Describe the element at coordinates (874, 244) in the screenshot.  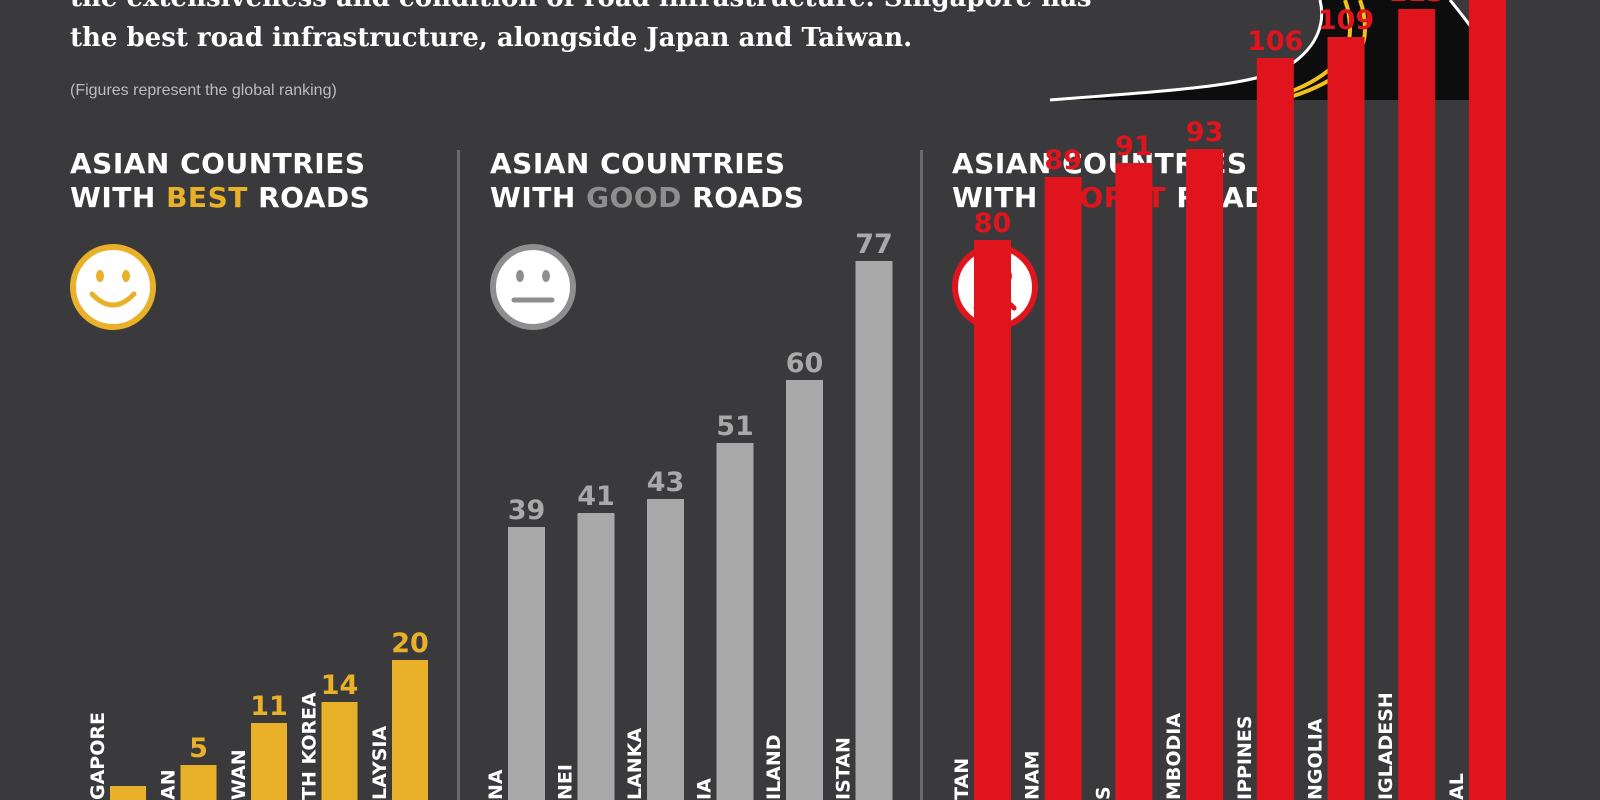
I see `value-label-good: 77` at that location.